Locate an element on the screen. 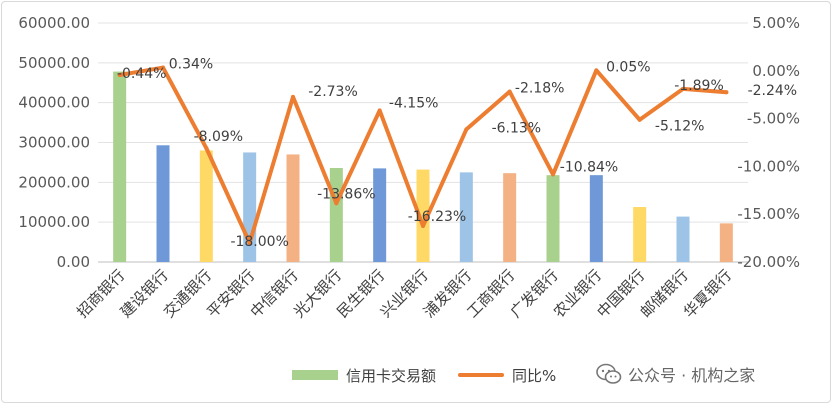 Image resolution: width=834 pixels, height=406 pixels. left-tick-label: 50000.00 is located at coordinates (54, 63).